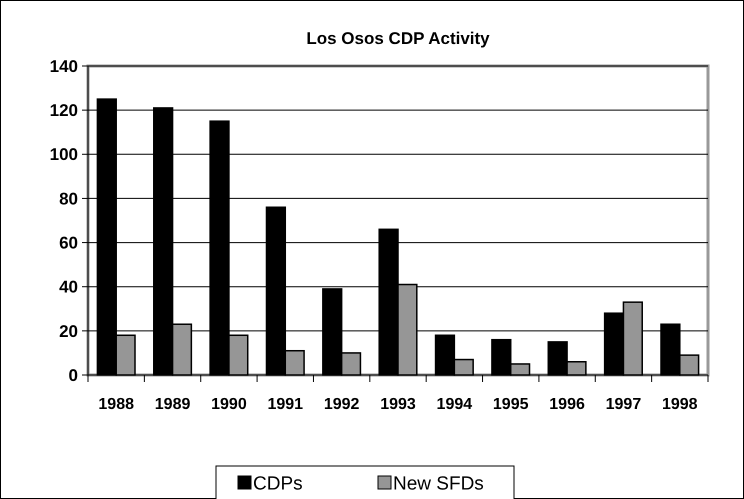 Image resolution: width=744 pixels, height=499 pixels. Describe the element at coordinates (454, 404) in the screenshot. I see `x-tick-label: 1994` at that location.